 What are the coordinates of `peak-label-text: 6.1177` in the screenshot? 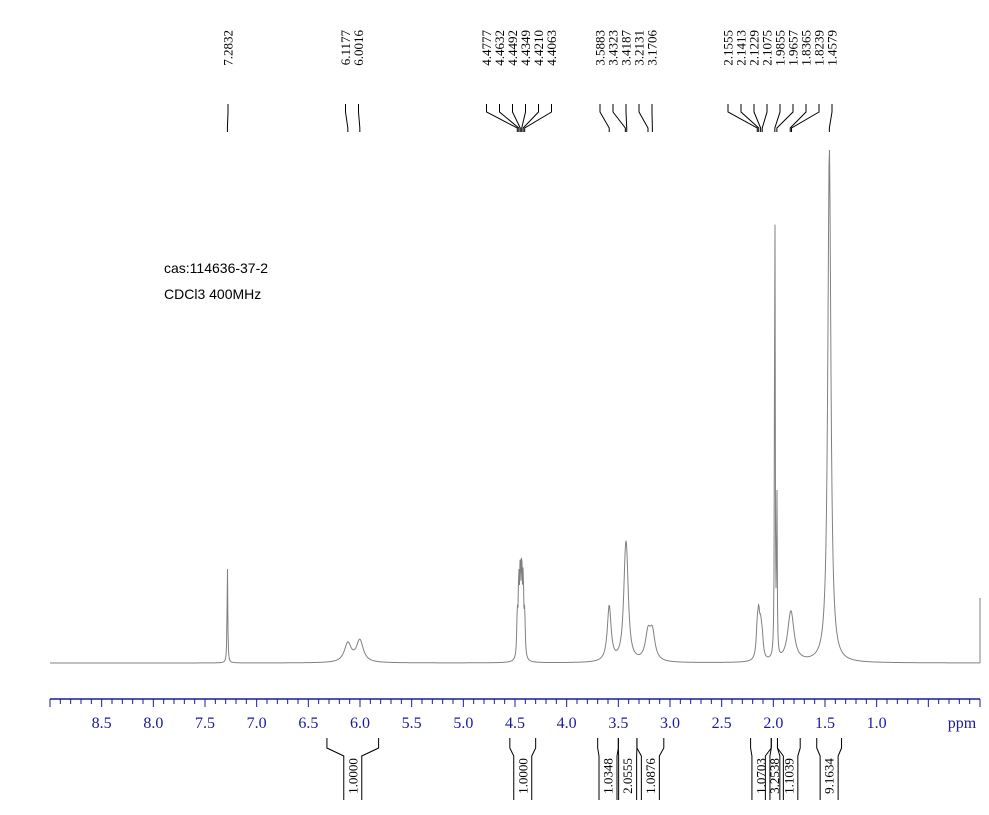 It's located at (345, 48).